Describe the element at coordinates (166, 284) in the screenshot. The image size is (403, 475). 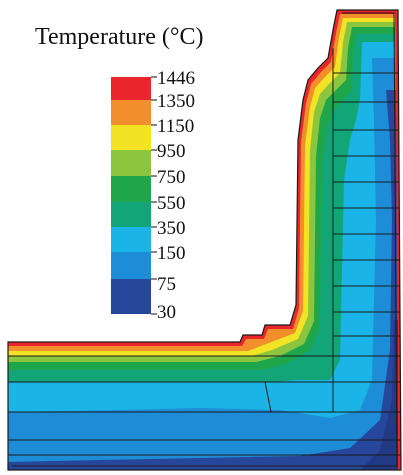
I see `legend-label: 75` at that location.